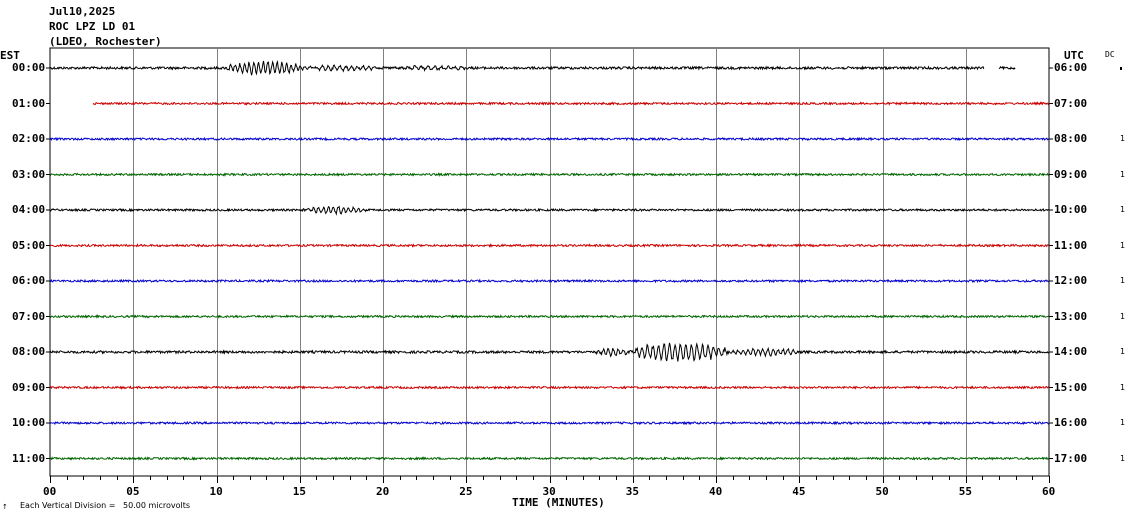  Describe the element at coordinates (1071, 138) in the screenshot. I see `utc-row-label: 08:00` at that location.